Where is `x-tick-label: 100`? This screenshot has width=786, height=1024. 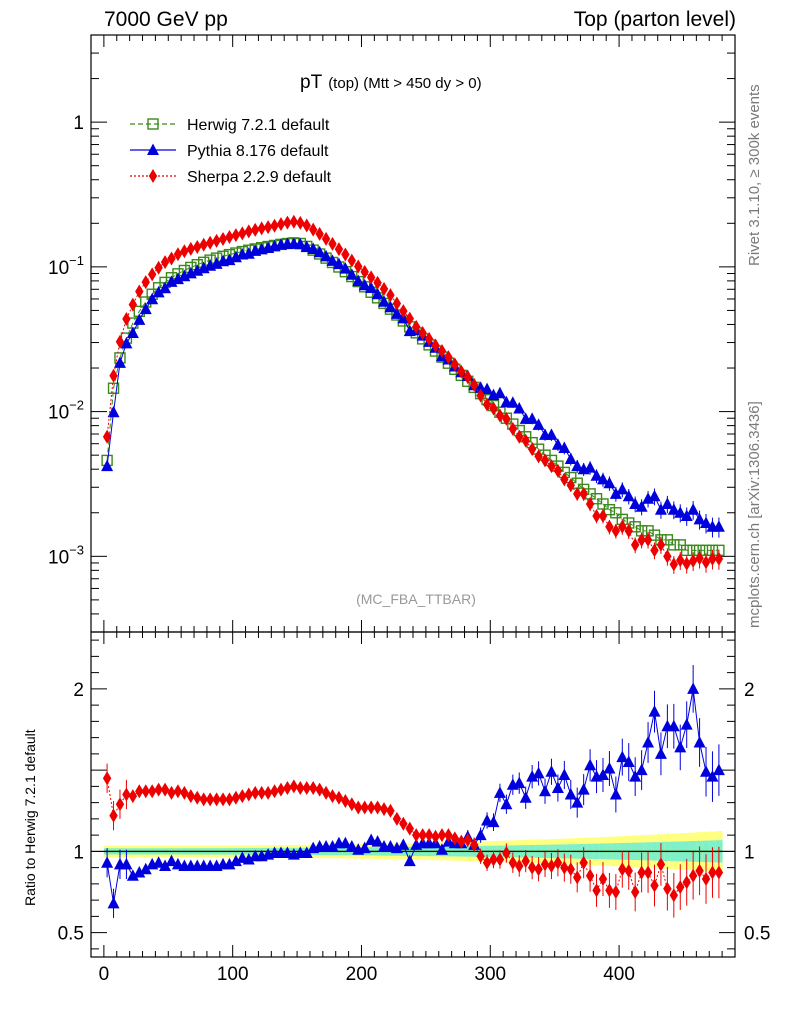 x-tick-label: 100 is located at coordinates (233, 974).